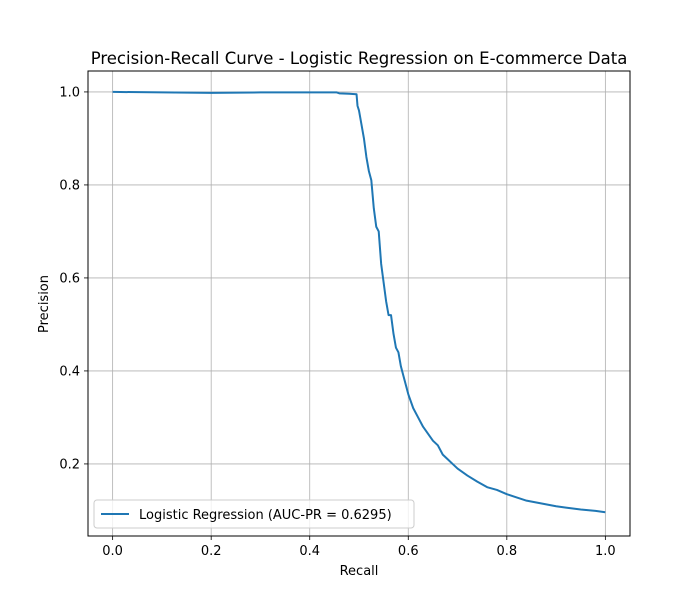 The height and width of the screenshot is (600, 700). What do you see at coordinates (605, 551) in the screenshot?
I see `x-tick-label: 1.0` at bounding box center [605, 551].